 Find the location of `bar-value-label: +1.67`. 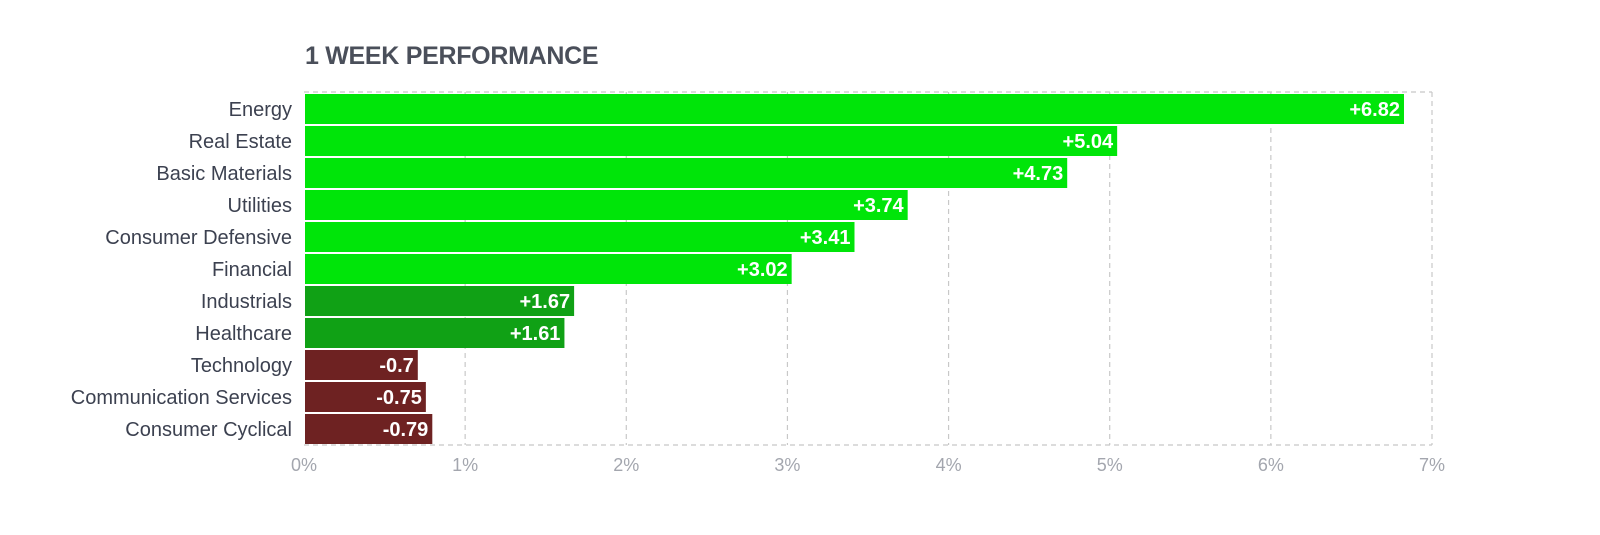

bar-value-label: +1.67 is located at coordinates (544, 302).